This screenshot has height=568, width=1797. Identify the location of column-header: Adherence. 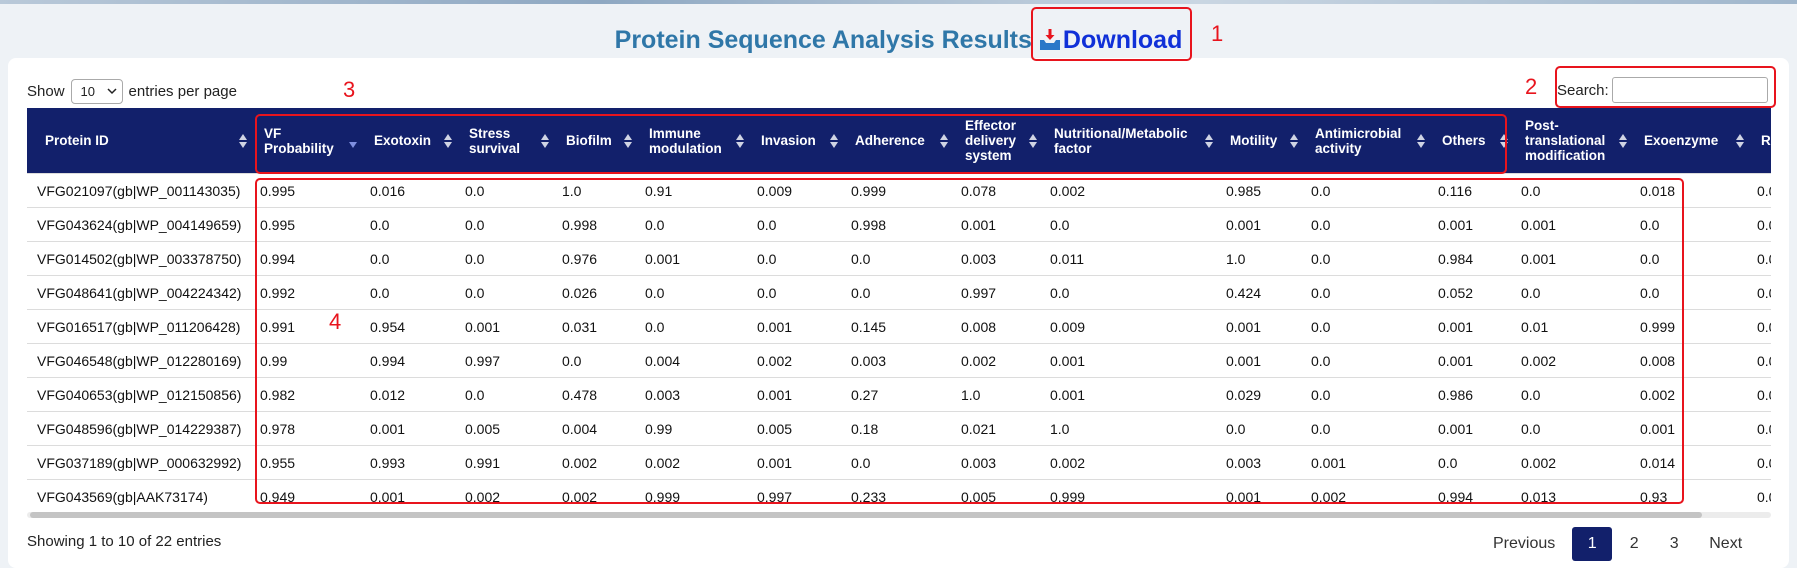
(900, 141).